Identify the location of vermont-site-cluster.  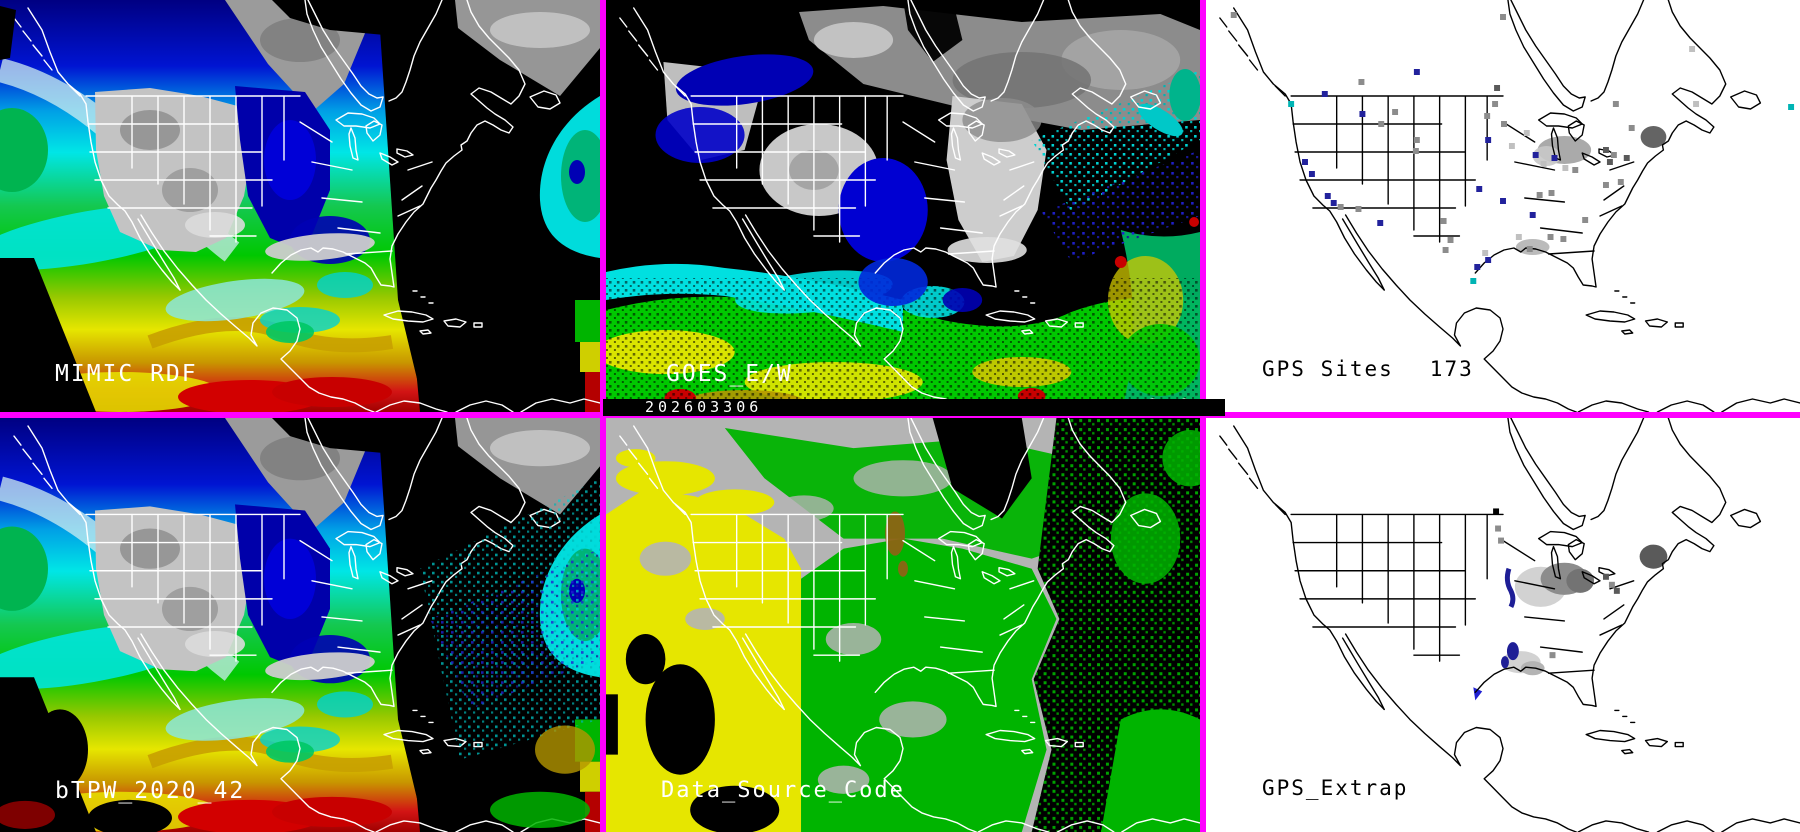
(1653, 137).